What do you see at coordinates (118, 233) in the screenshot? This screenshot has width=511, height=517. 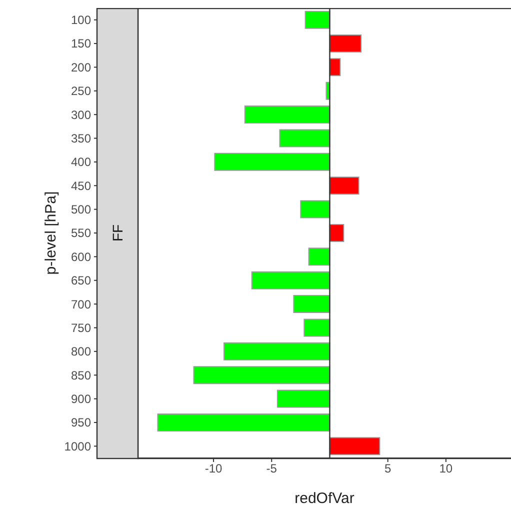 I see `text: FF` at bounding box center [118, 233].